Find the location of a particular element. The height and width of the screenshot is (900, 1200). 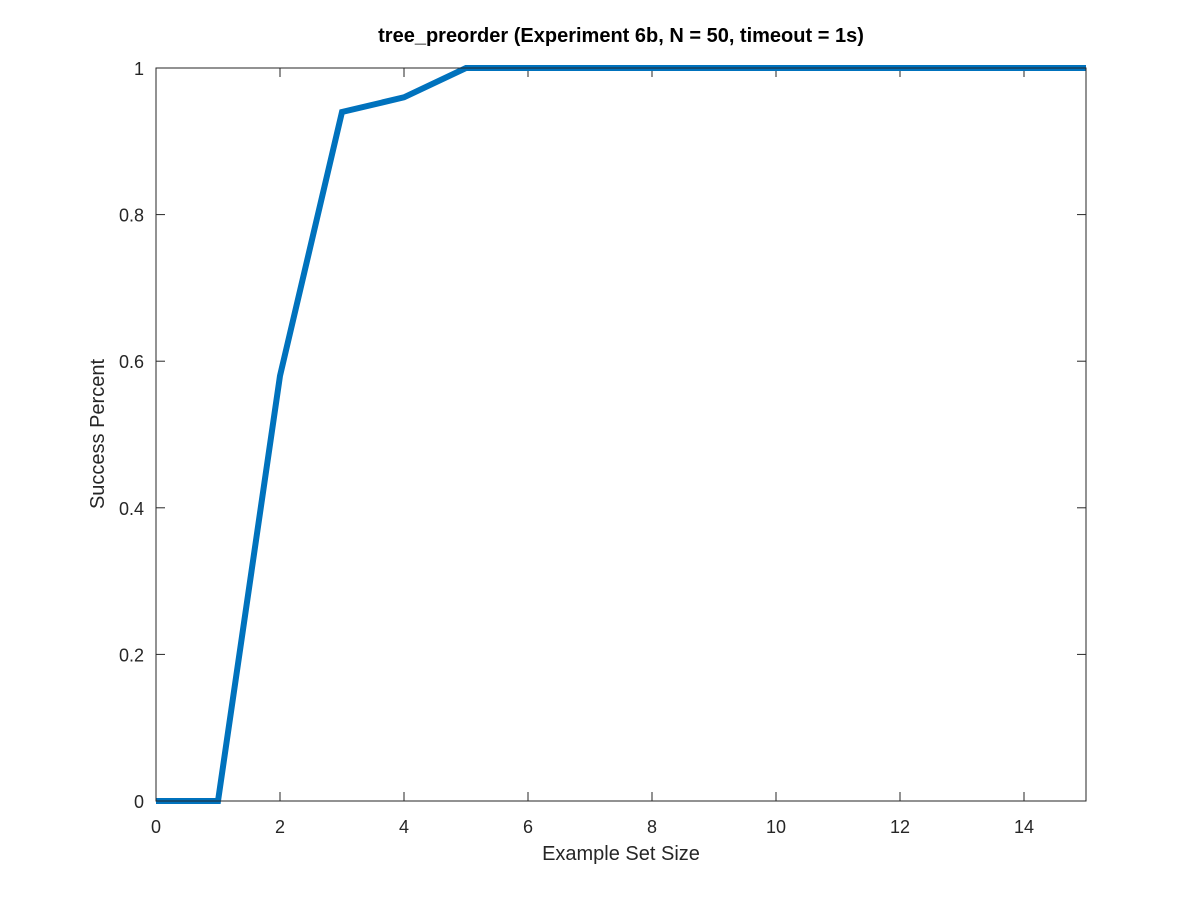

x-axis-label: Example Set Size is located at coordinates (621, 854).